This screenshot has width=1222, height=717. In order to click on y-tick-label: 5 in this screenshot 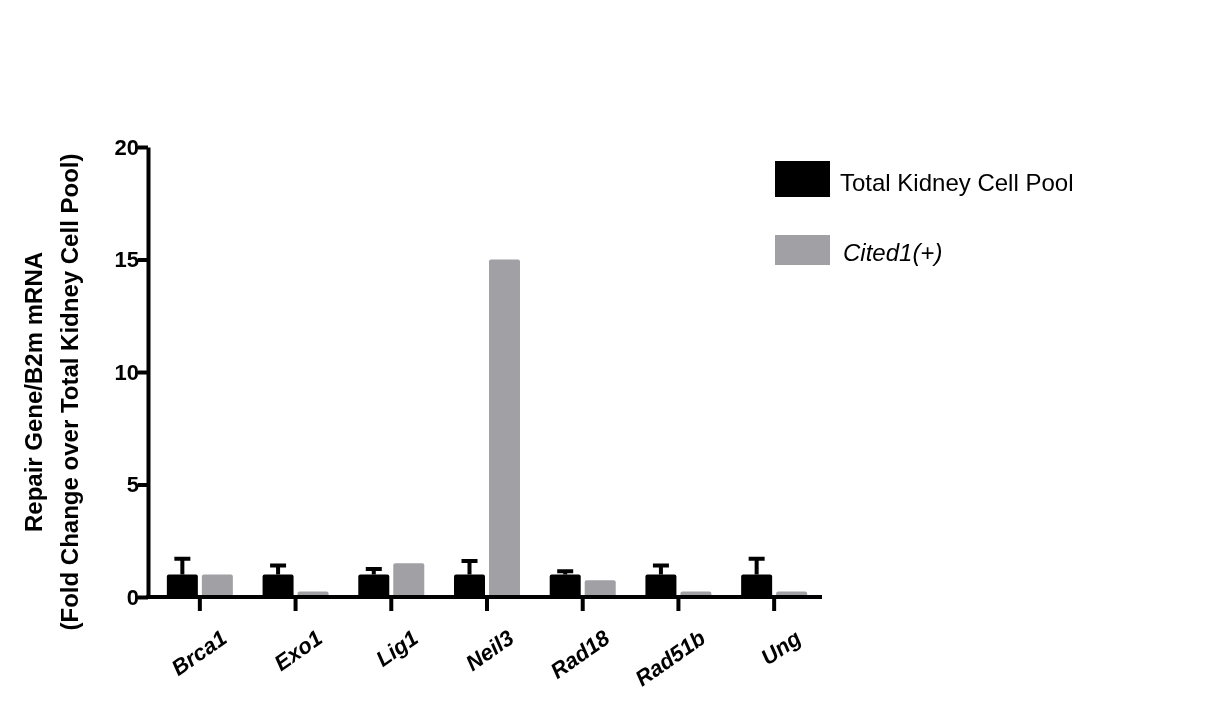, I will do `click(132, 485)`.